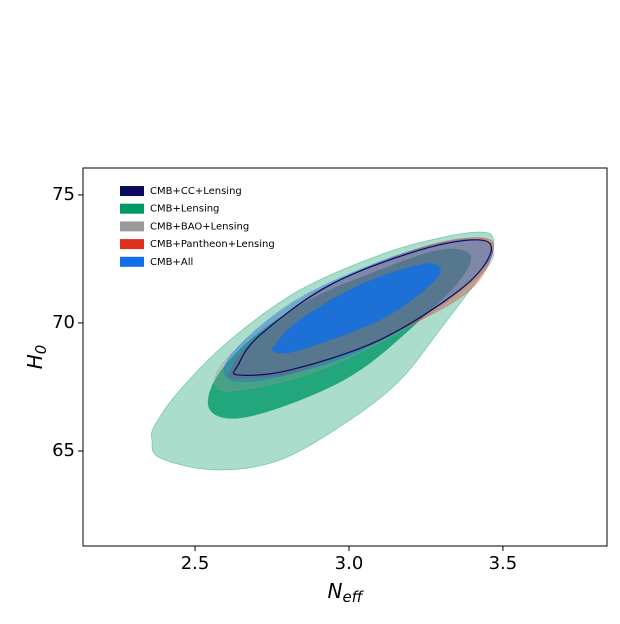  What do you see at coordinates (199, 226) in the screenshot?
I see `legend-label: CMB+BAO+Lensing` at bounding box center [199, 226].